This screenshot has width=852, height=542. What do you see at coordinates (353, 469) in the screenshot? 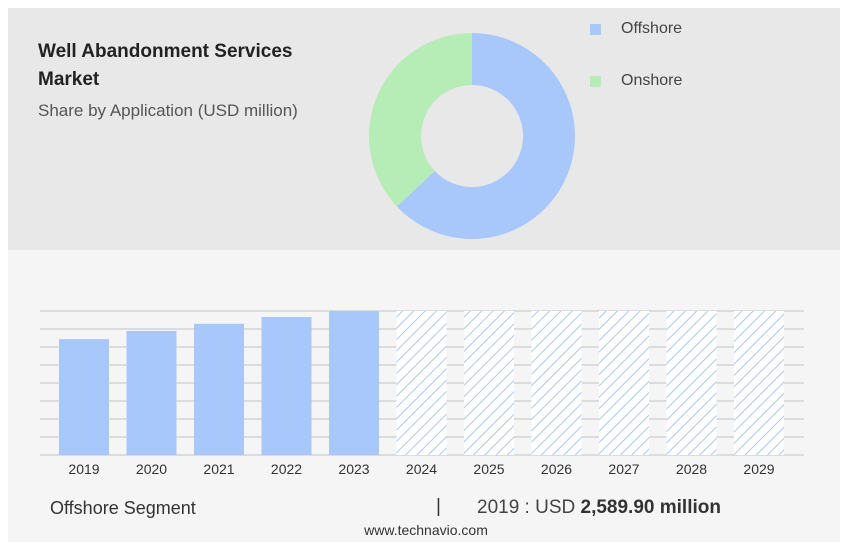
I see `x-tick-label: 2023` at bounding box center [353, 469].